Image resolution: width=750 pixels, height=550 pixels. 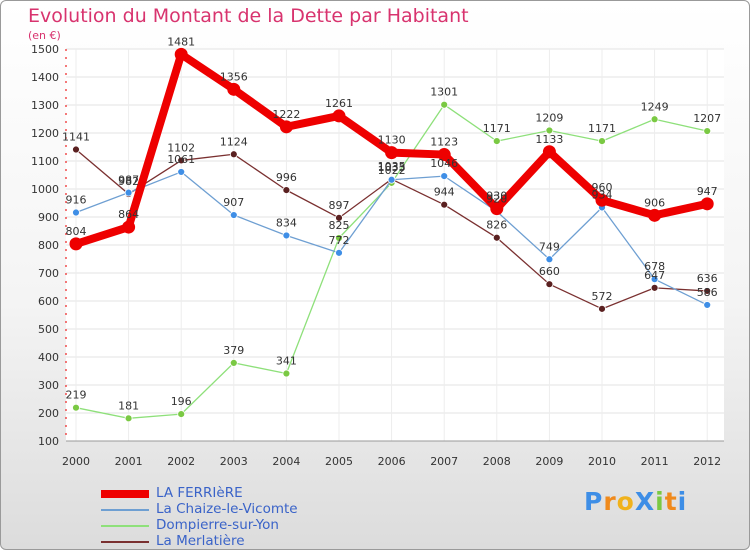 I want to click on y-tick-label: 200, so click(x=48, y=413).